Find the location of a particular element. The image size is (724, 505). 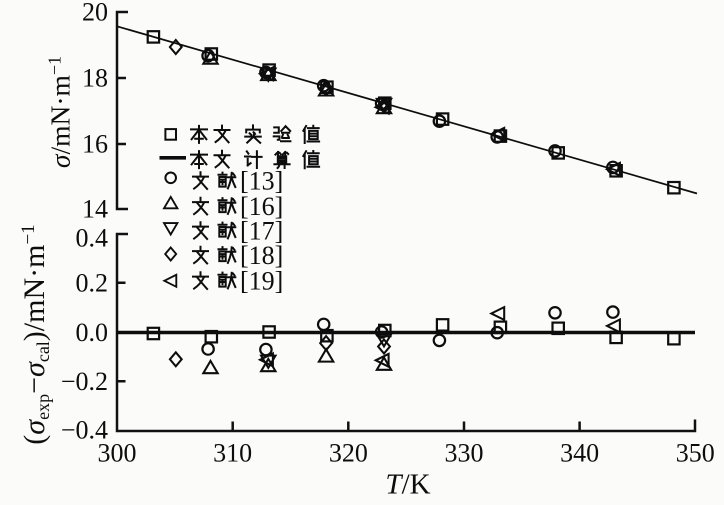

svg-text: 330 is located at coordinates (463, 453).